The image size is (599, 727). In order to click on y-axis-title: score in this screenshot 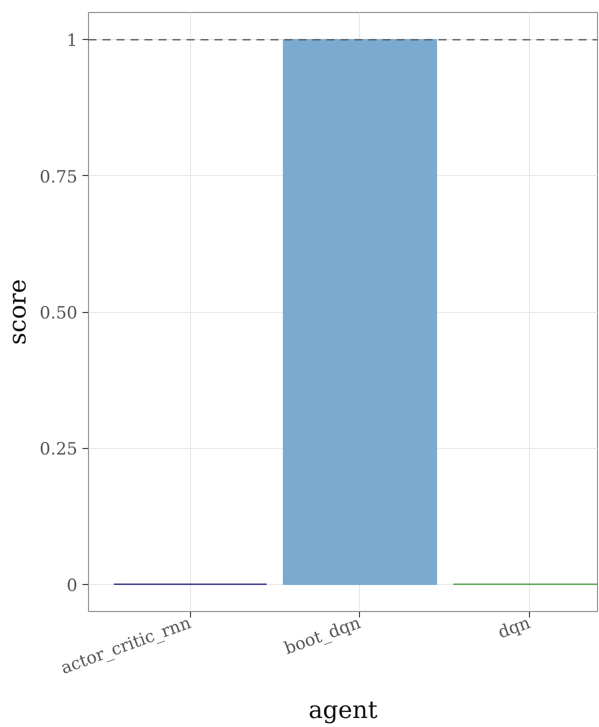, I will do `click(18, 312)`.